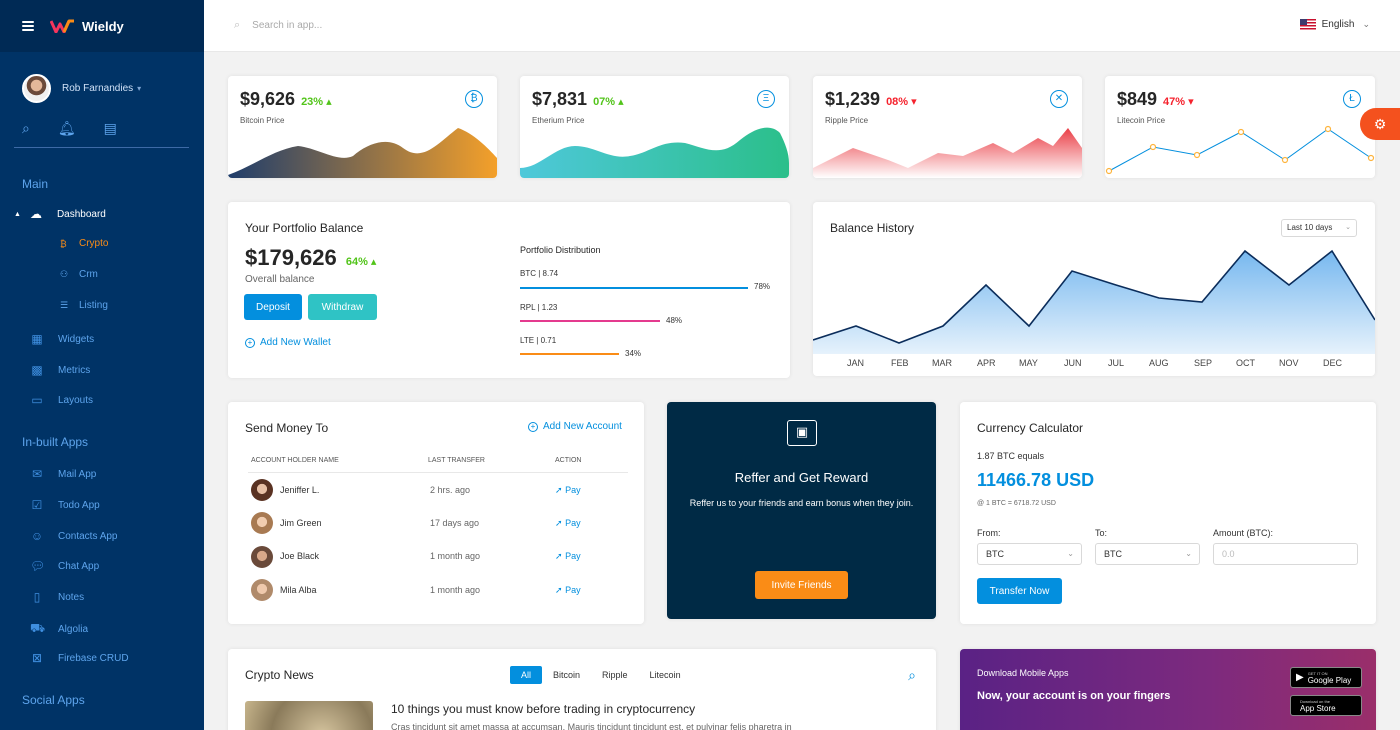 This screenshot has height=730, width=1400. What do you see at coordinates (84, 305) in the screenshot?
I see `sidebar-item-listing: ☰ Listing` at bounding box center [84, 305].